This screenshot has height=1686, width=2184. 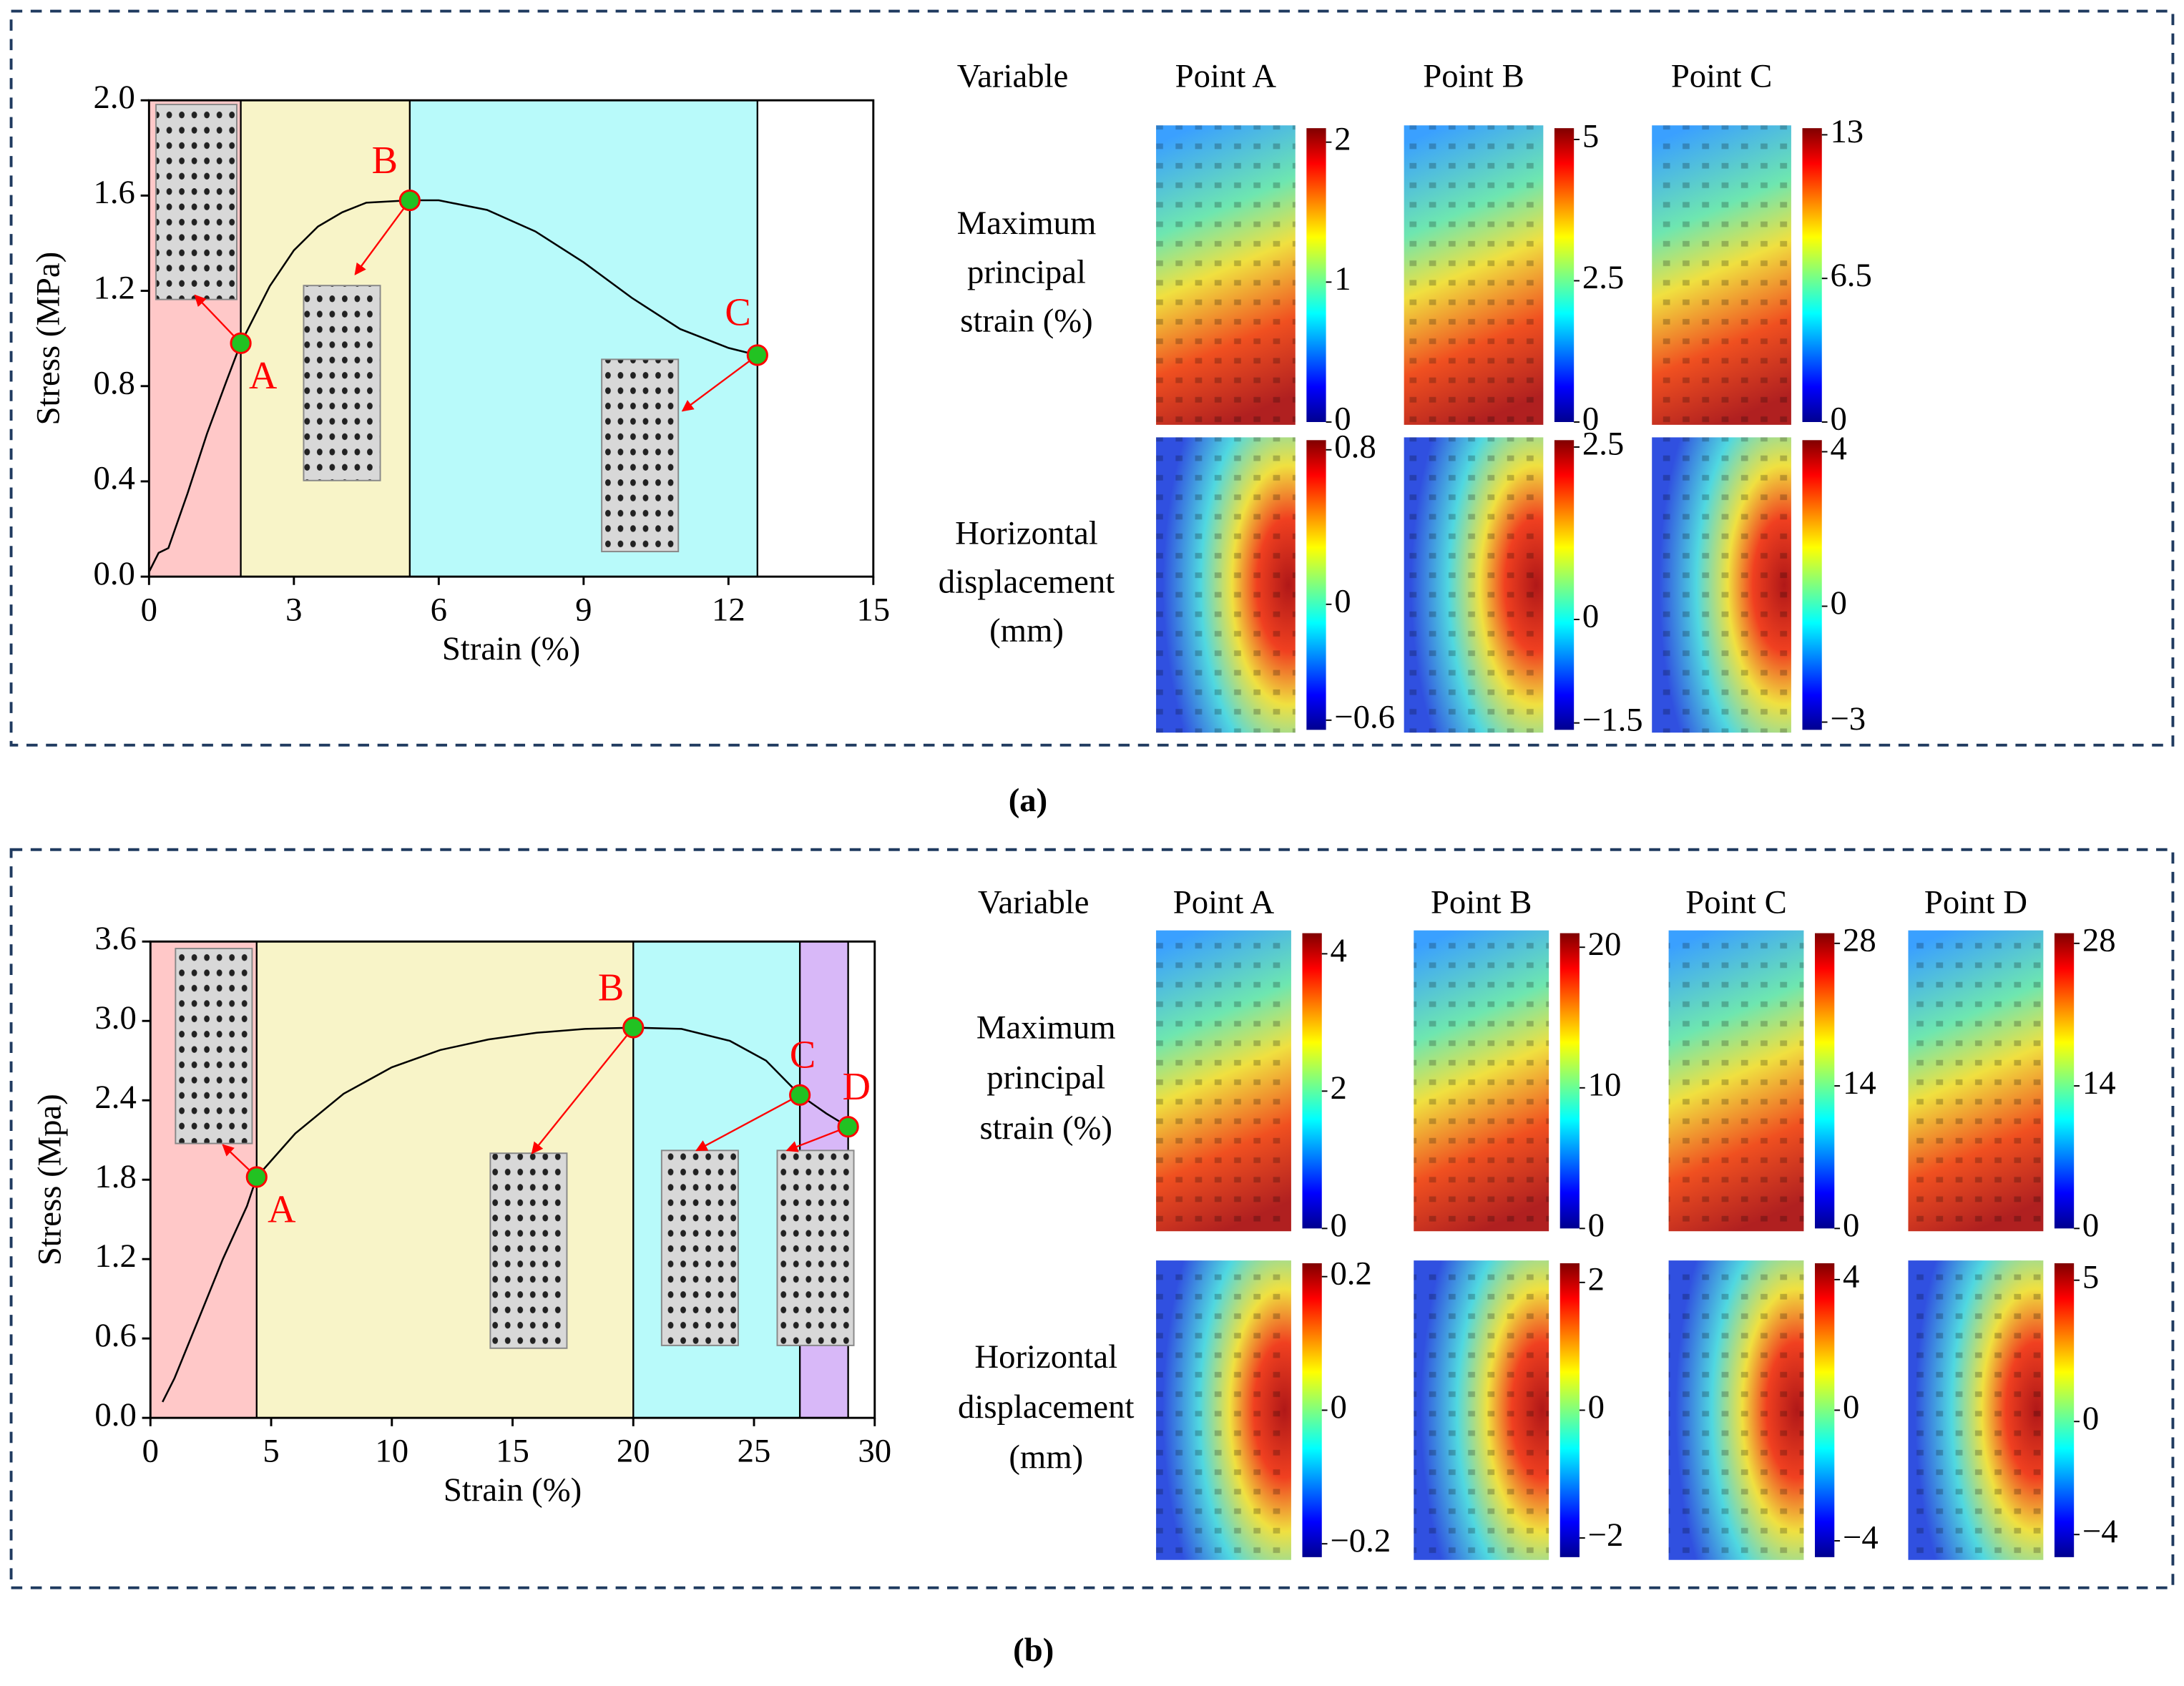 I want to click on curve, so click(x=453, y=386).